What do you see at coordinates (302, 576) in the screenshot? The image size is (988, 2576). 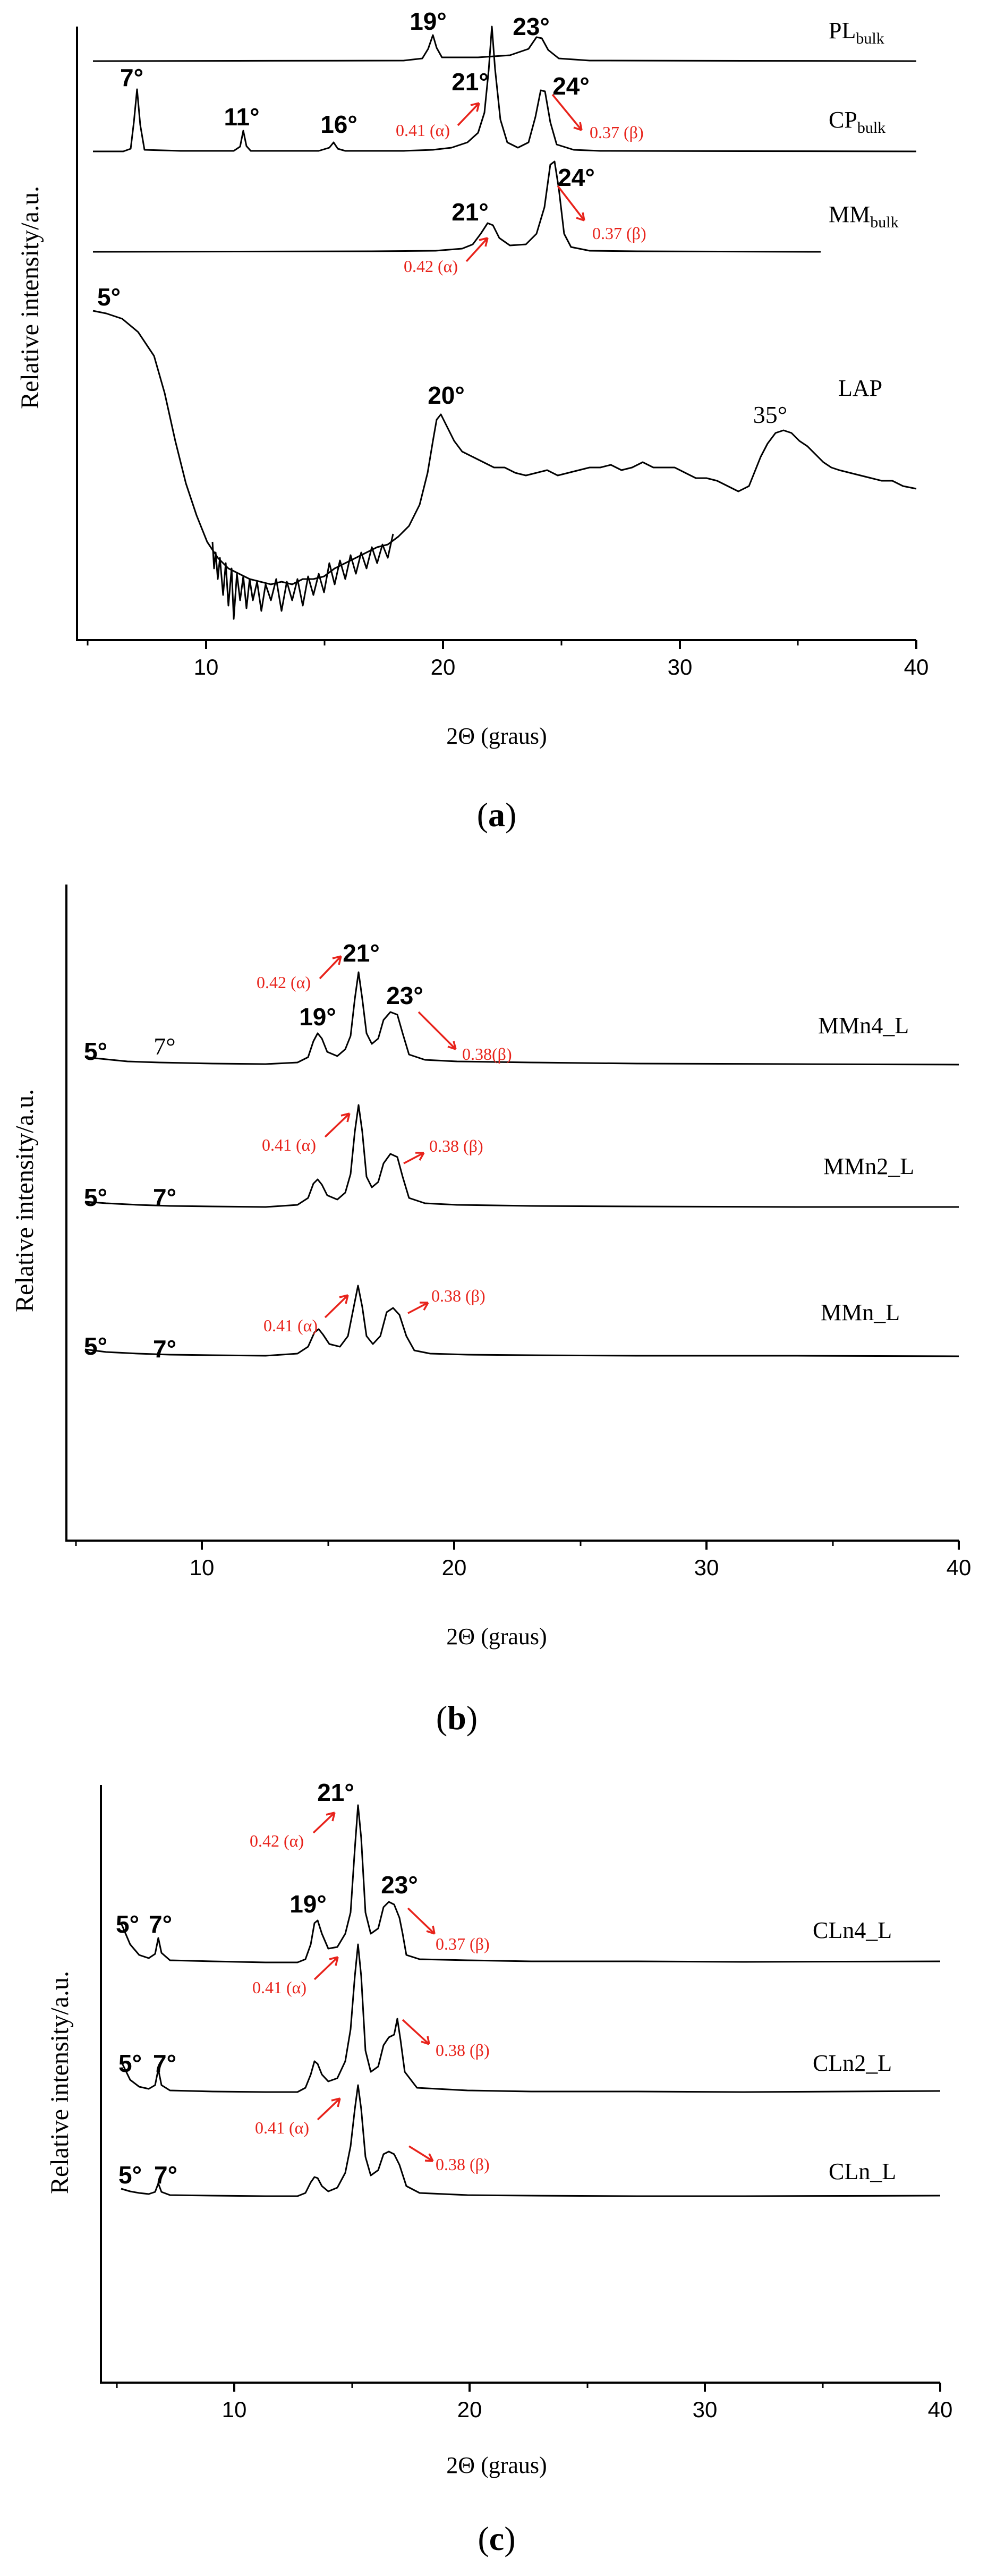 I see `noise-lap` at bounding box center [302, 576].